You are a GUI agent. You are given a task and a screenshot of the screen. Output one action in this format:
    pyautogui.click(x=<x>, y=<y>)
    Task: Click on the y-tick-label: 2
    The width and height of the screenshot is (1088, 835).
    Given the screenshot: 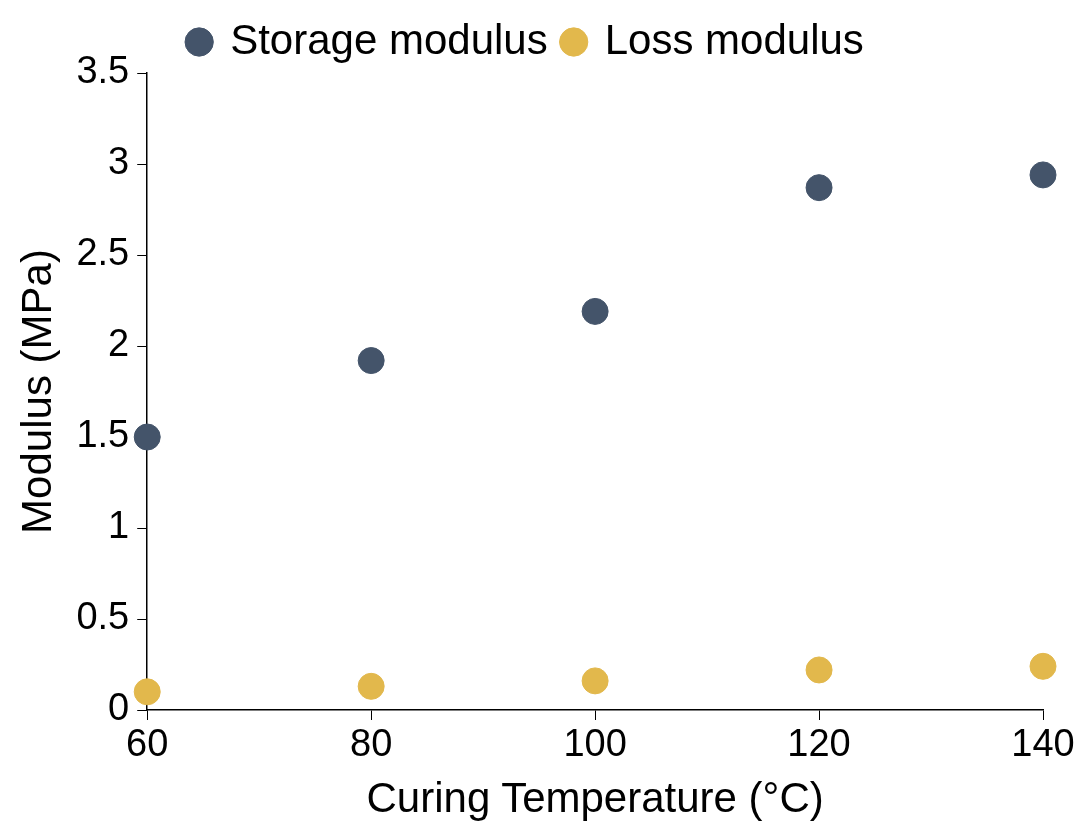 What is the action you would take?
    pyautogui.click(x=119, y=343)
    